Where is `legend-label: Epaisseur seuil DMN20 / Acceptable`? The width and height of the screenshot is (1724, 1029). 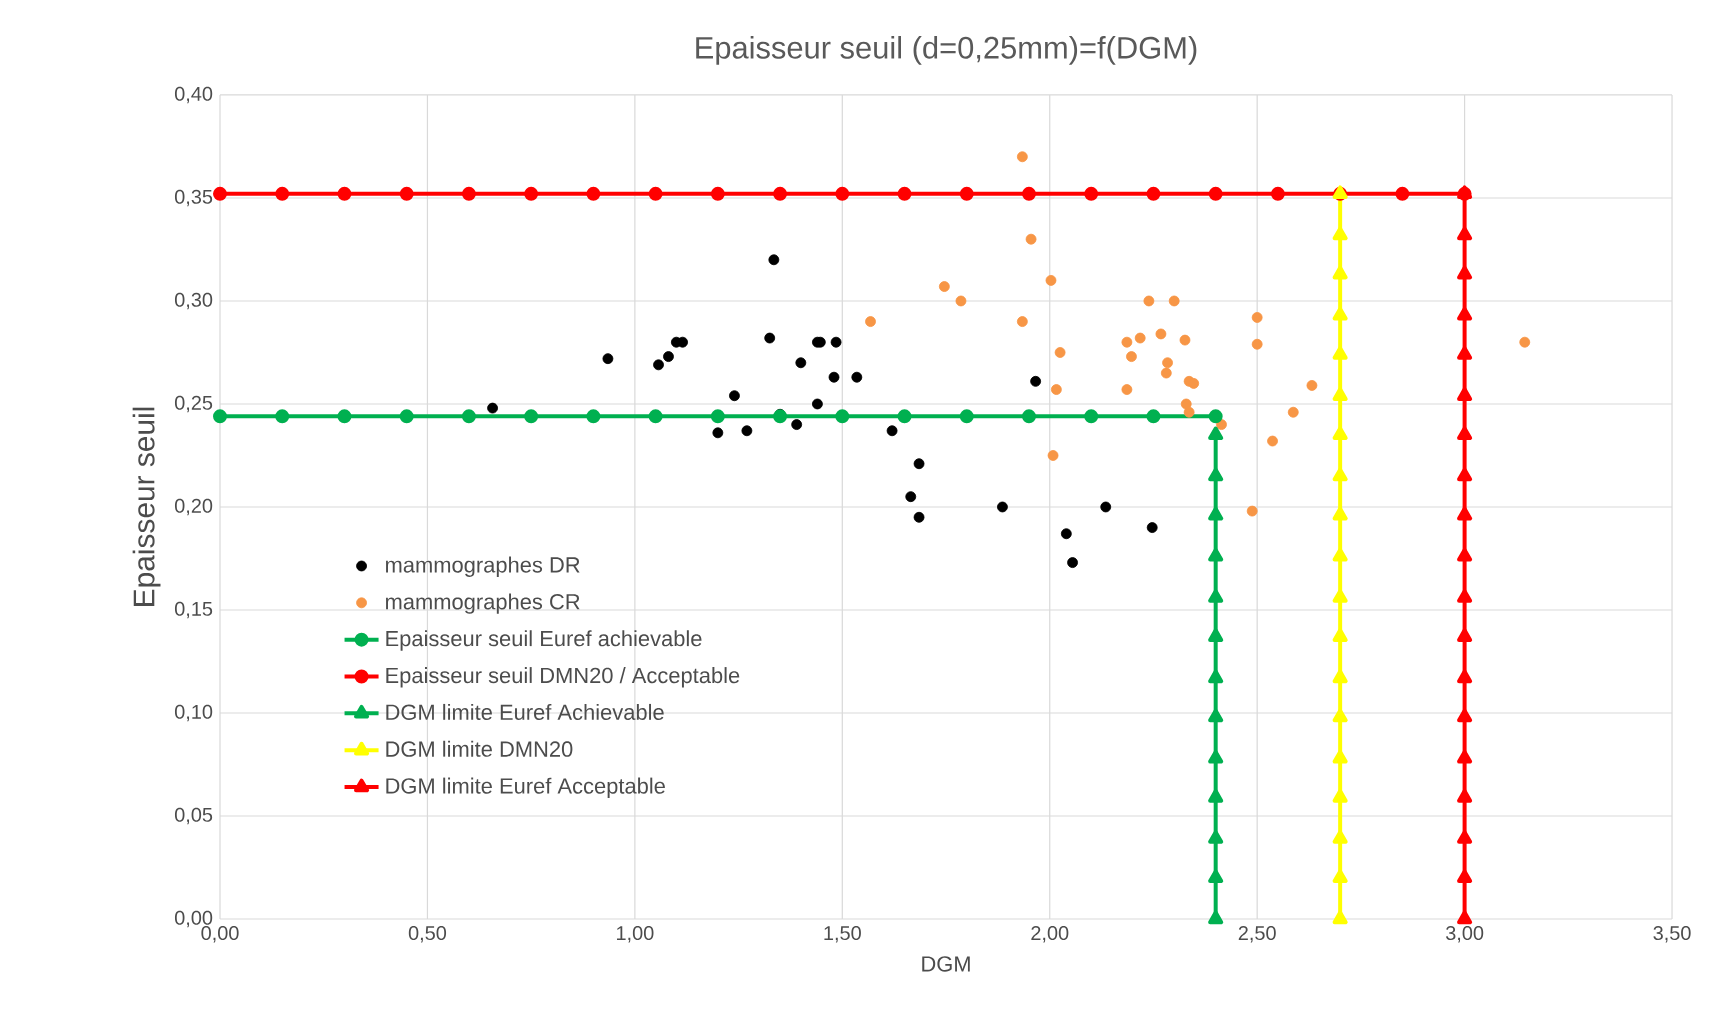
legend-label: Epaisseur seuil DMN20 / Acceptable is located at coordinates (563, 677).